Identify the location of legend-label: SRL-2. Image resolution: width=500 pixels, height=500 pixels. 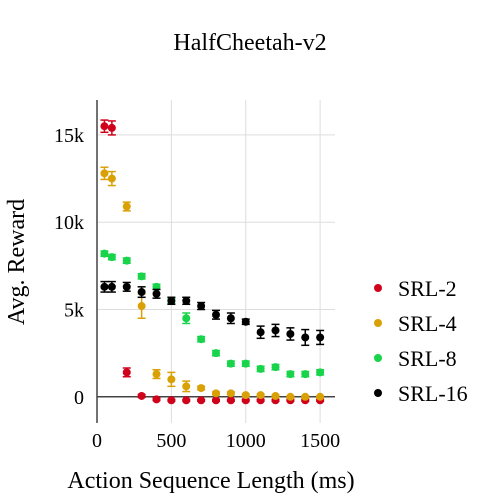
(427, 288).